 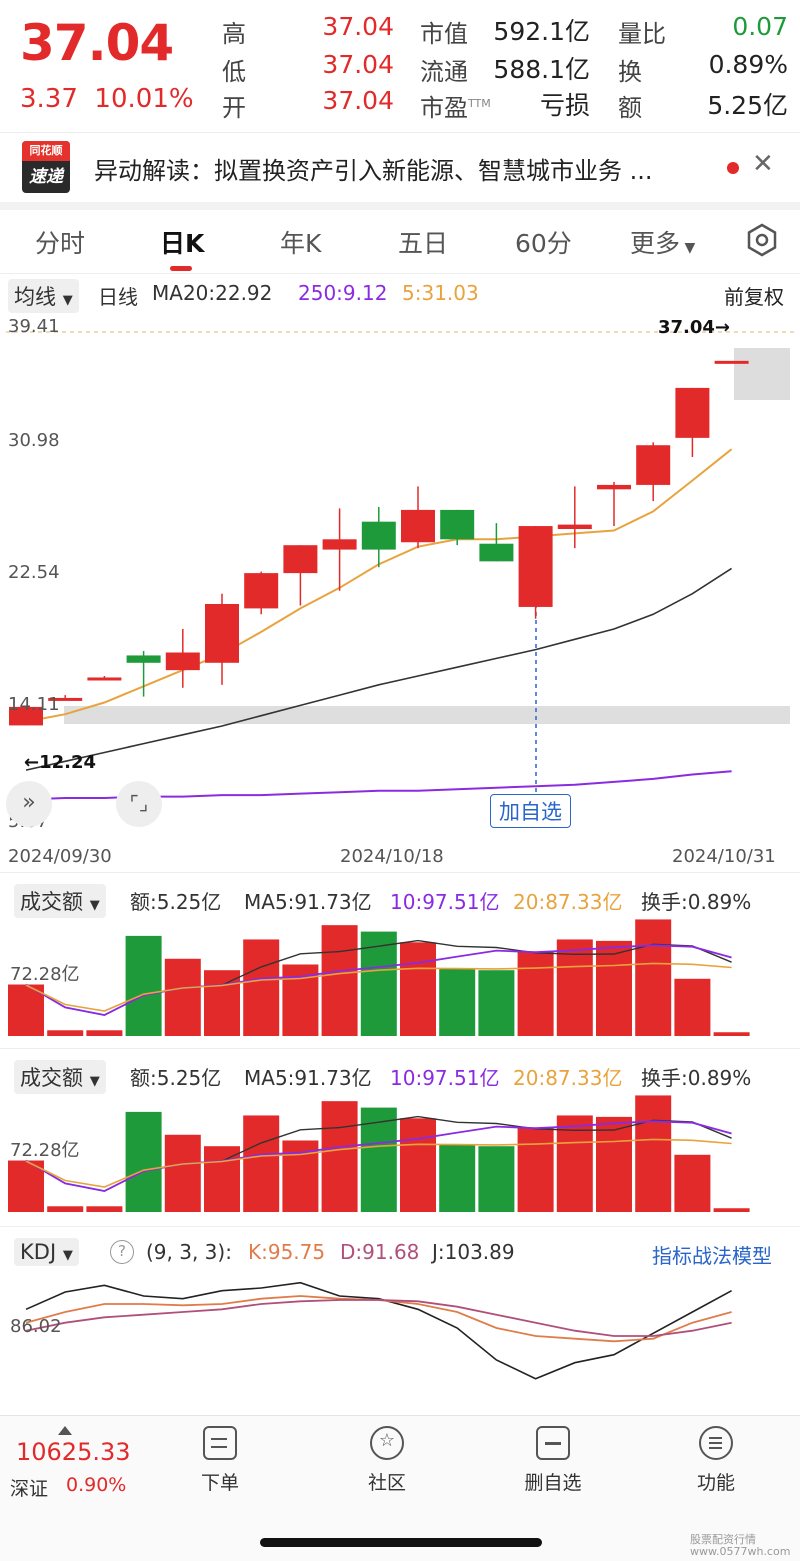 What do you see at coordinates (73, 1452) in the screenshot?
I see `index-value: 10625.33` at bounding box center [73, 1452].